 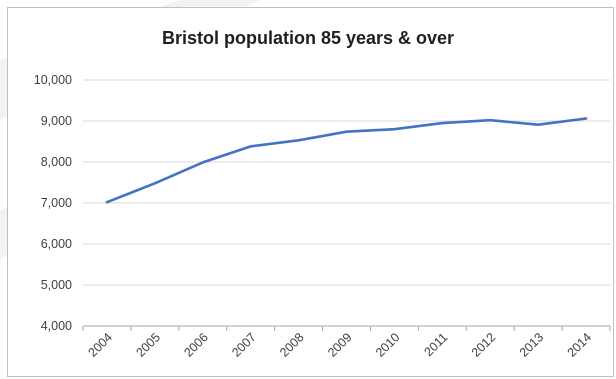 What do you see at coordinates (292, 345) in the screenshot?
I see `x-tick-label: 2008` at bounding box center [292, 345].